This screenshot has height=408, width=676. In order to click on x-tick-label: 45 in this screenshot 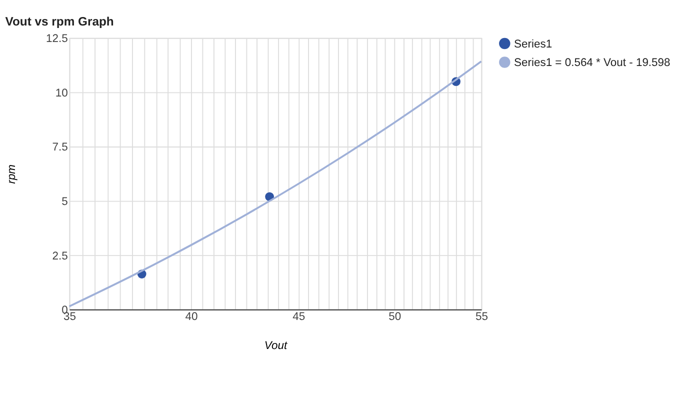, I will do `click(299, 317)`.